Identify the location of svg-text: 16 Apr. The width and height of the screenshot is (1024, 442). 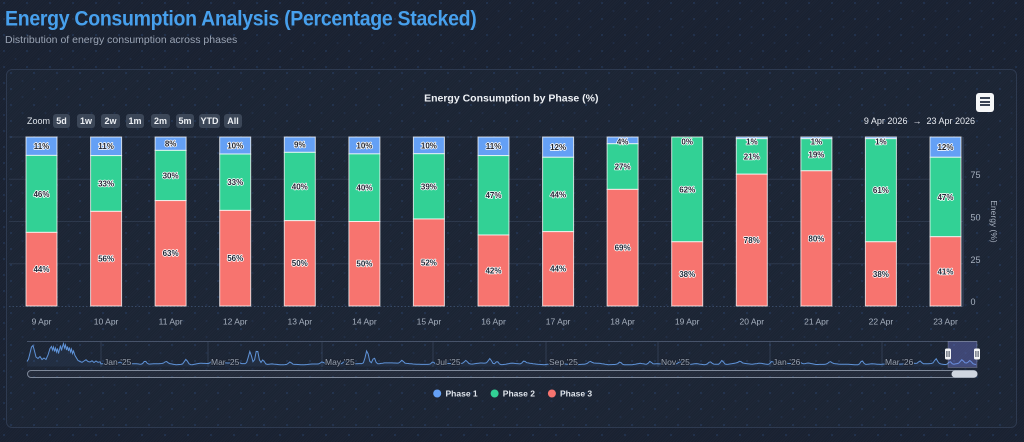
(493, 321).